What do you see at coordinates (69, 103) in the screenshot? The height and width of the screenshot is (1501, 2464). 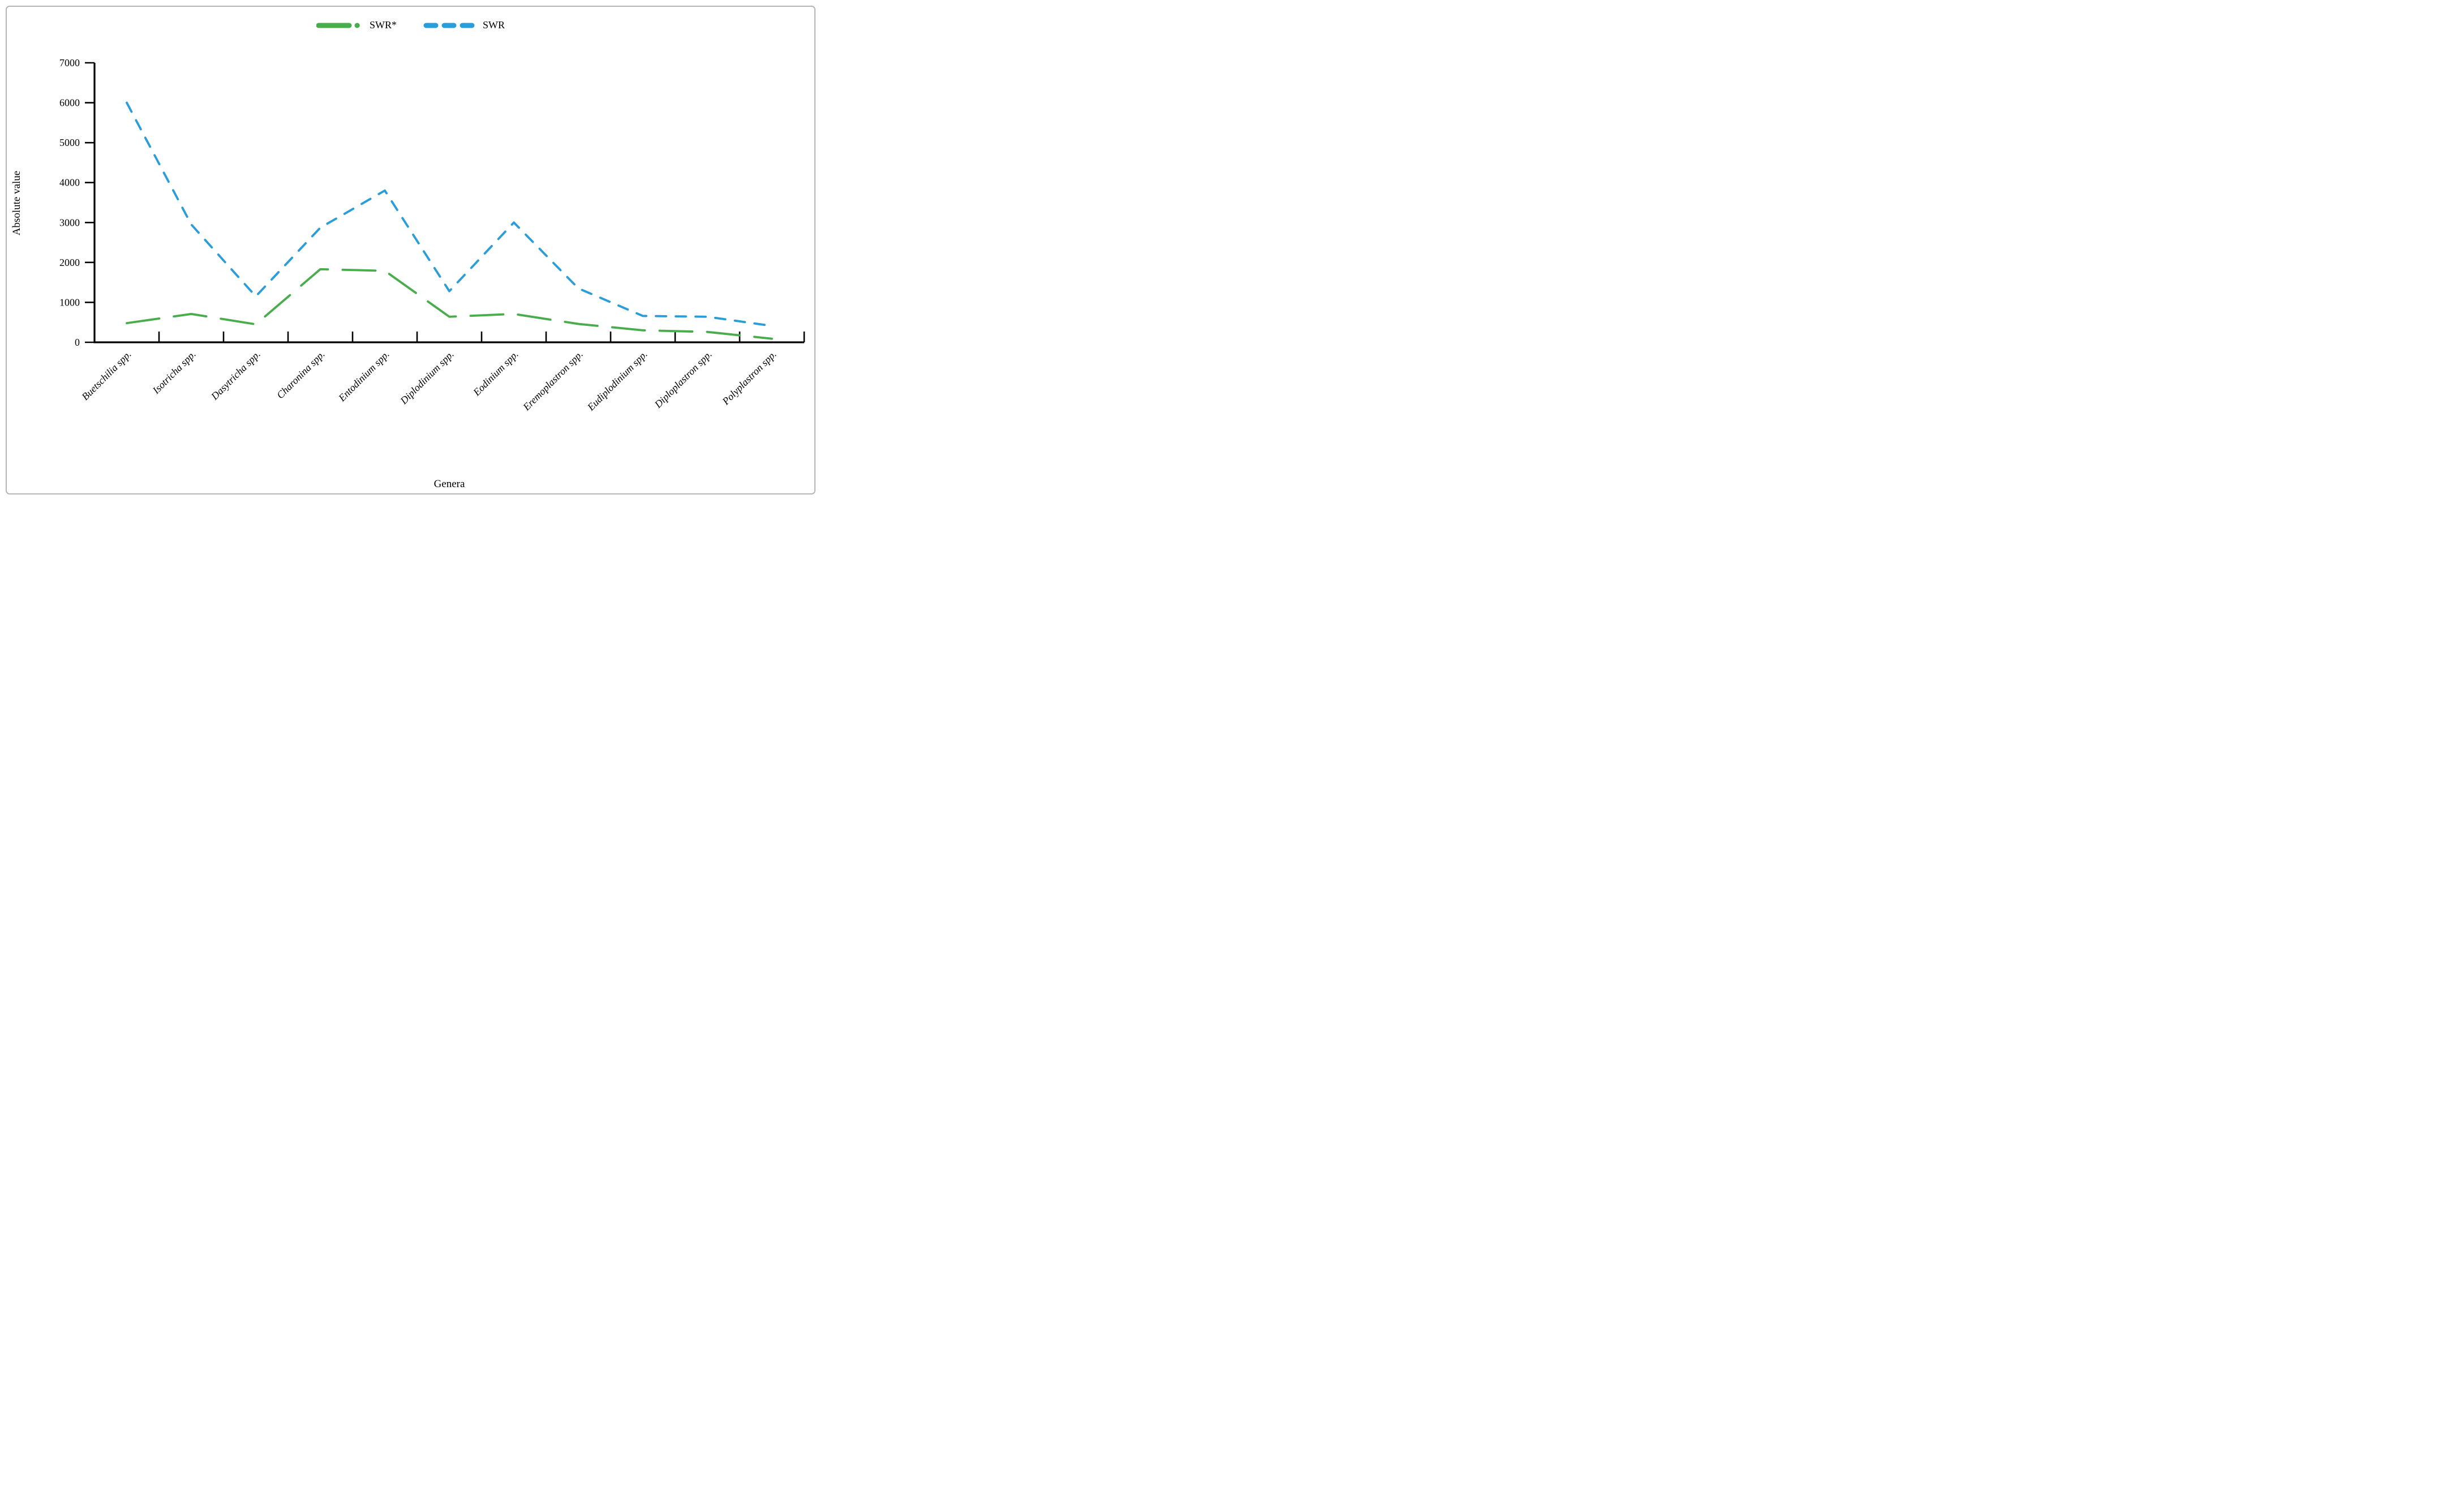 I see `y-tick-label: 6000` at bounding box center [69, 103].